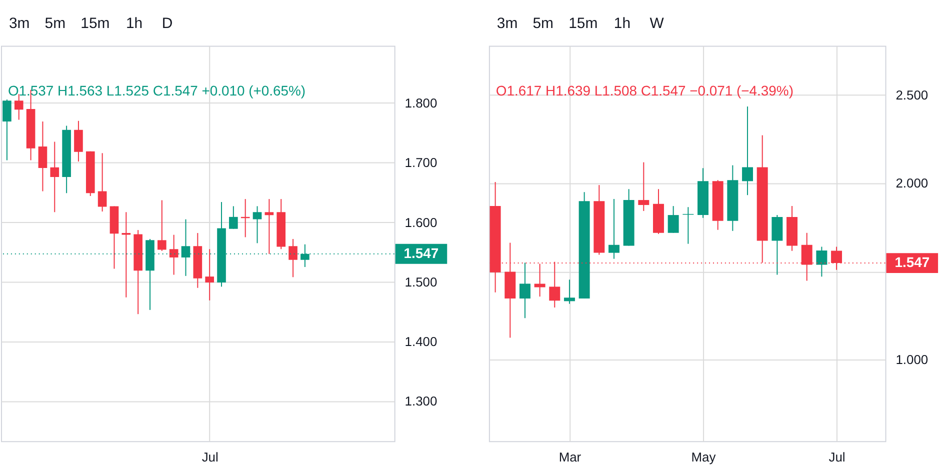  Describe the element at coordinates (421, 103) in the screenshot. I see `y-tick-label: 1.800` at that location.